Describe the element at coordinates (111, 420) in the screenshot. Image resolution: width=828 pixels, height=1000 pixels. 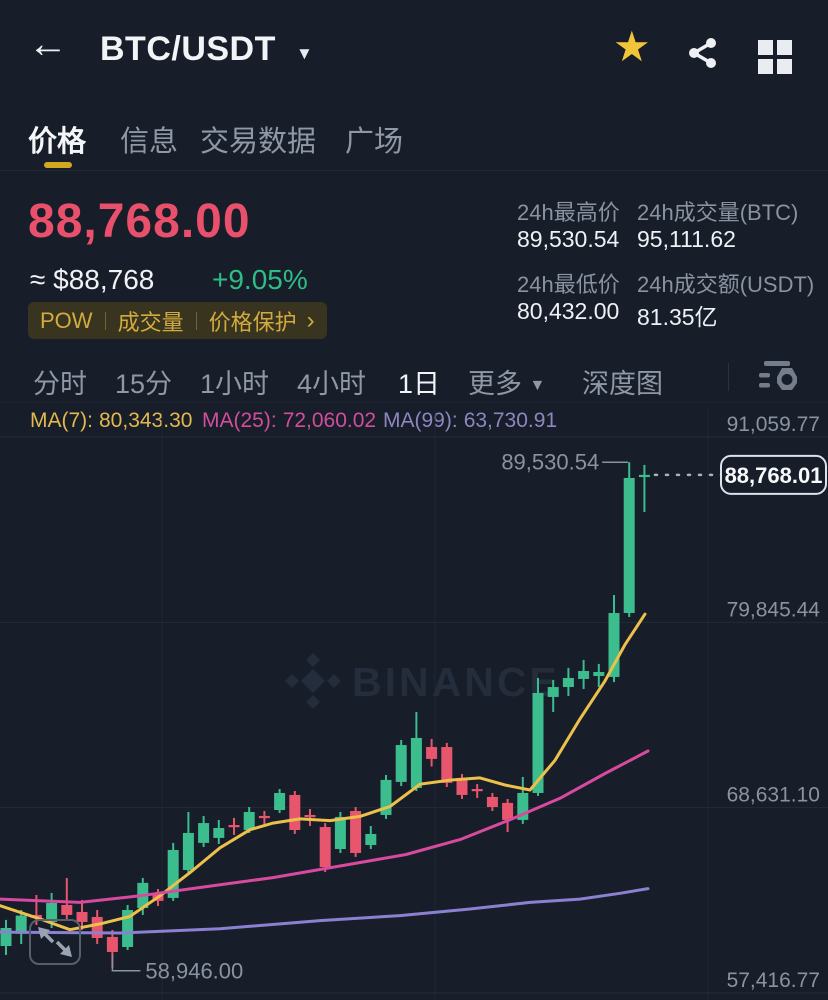
I see `ma7-legend: MA(7): 80,343.30` at that location.